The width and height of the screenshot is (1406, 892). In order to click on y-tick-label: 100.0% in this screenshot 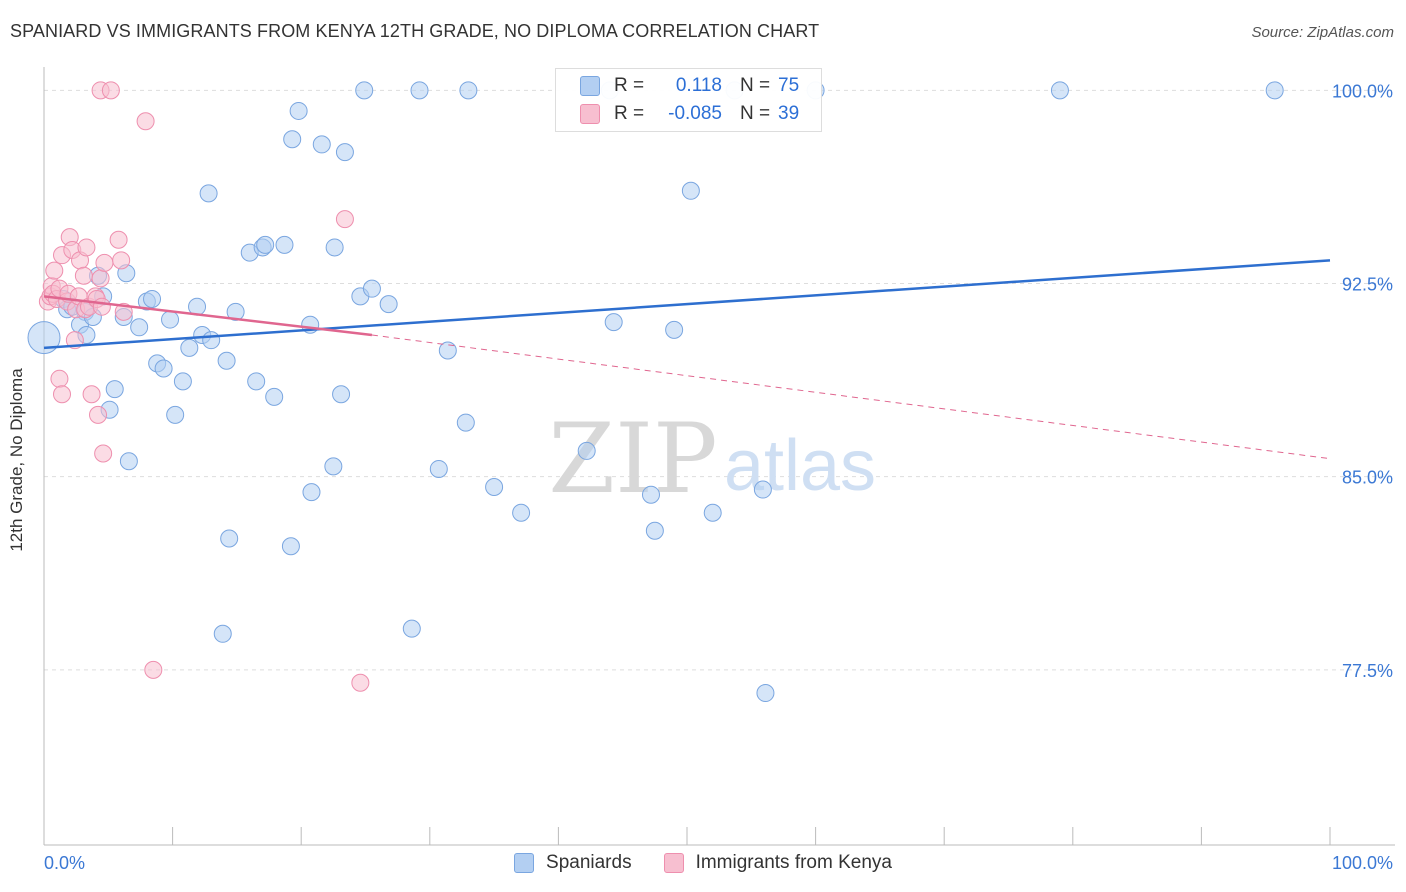, I will do `click(1362, 91)`.